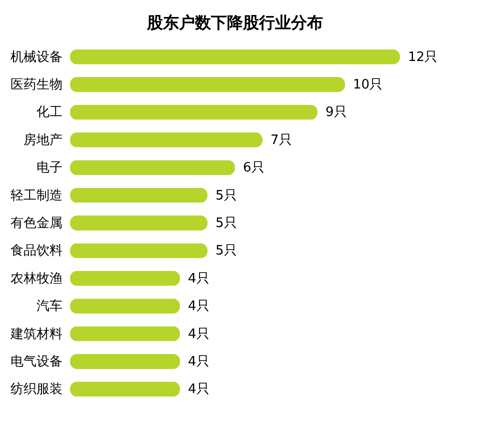  What do you see at coordinates (36, 196) in the screenshot?
I see `y-tick-label: 轻工制造` at bounding box center [36, 196].